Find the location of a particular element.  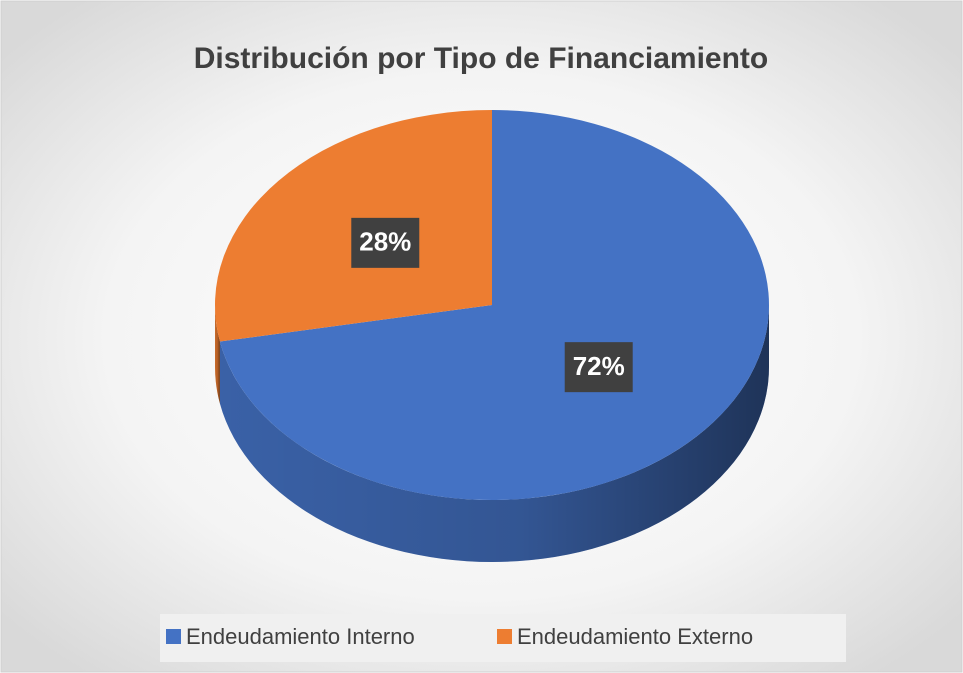

data-label: 28% is located at coordinates (385, 242).